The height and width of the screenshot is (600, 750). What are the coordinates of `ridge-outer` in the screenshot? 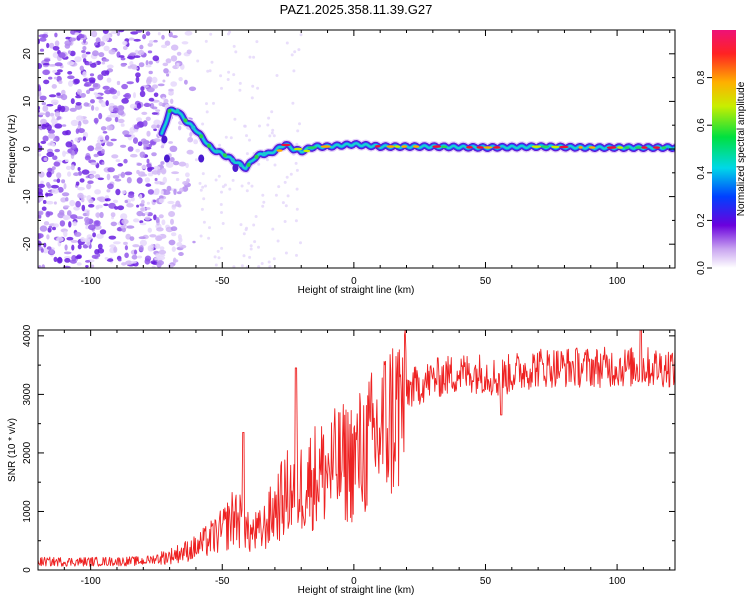 It's located at (164, 139).